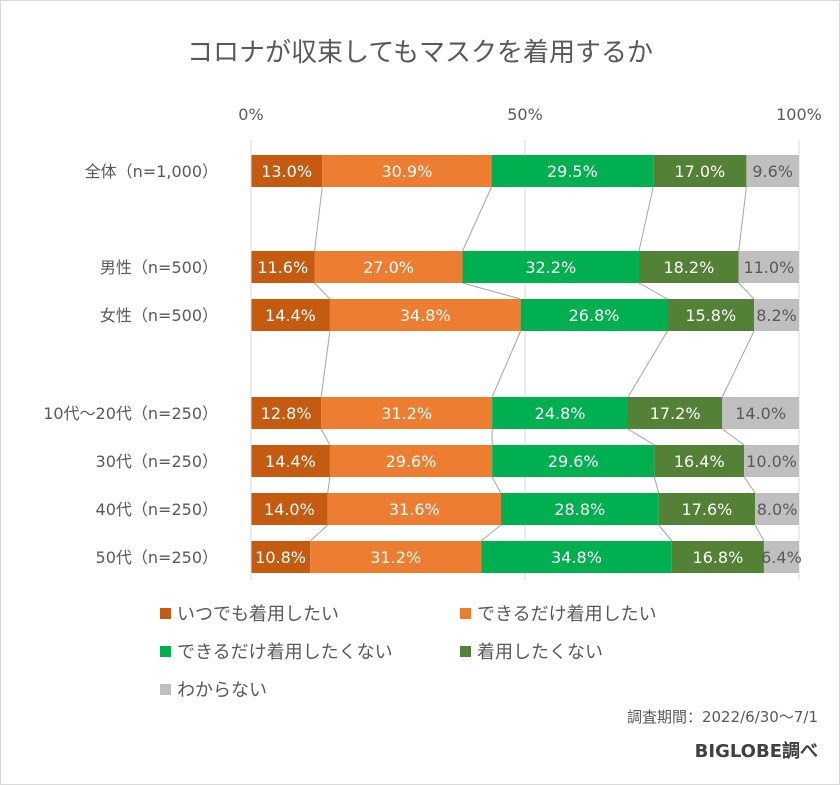 The width and height of the screenshot is (840, 785). Describe the element at coordinates (157, 557) in the screenshot. I see `category-label: 50代（n=250）` at that location.